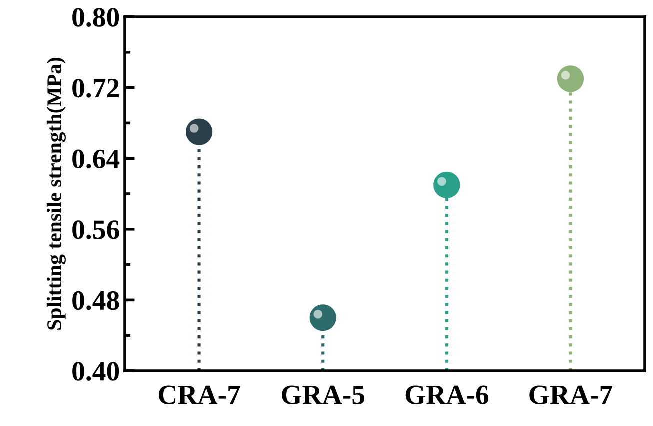 The height and width of the screenshot is (426, 653). I want to click on x-tick-label: GRA-6, so click(447, 395).